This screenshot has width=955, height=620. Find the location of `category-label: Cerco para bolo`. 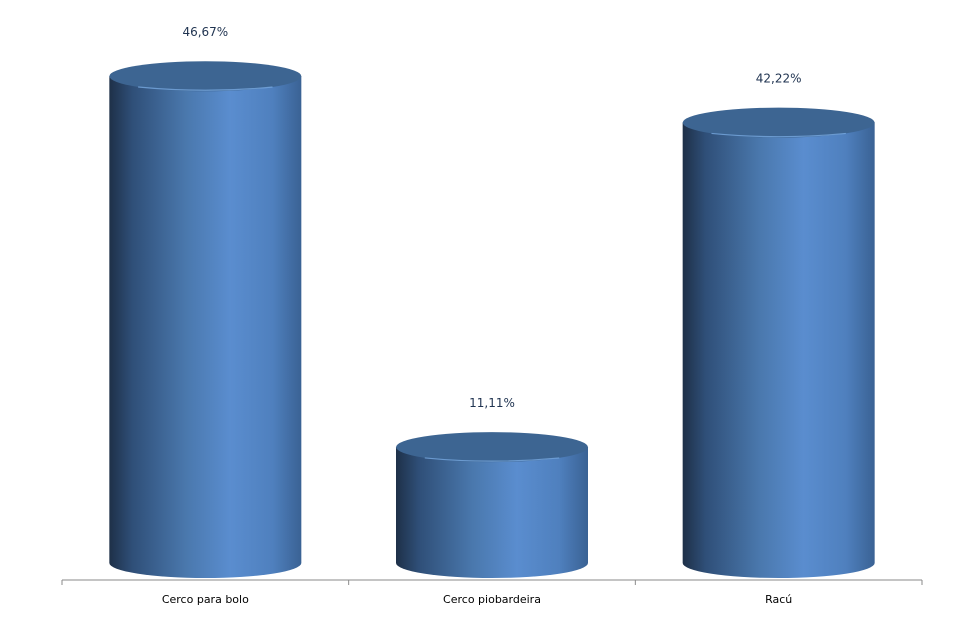

category-label: Cerco para bolo is located at coordinates (205, 599).